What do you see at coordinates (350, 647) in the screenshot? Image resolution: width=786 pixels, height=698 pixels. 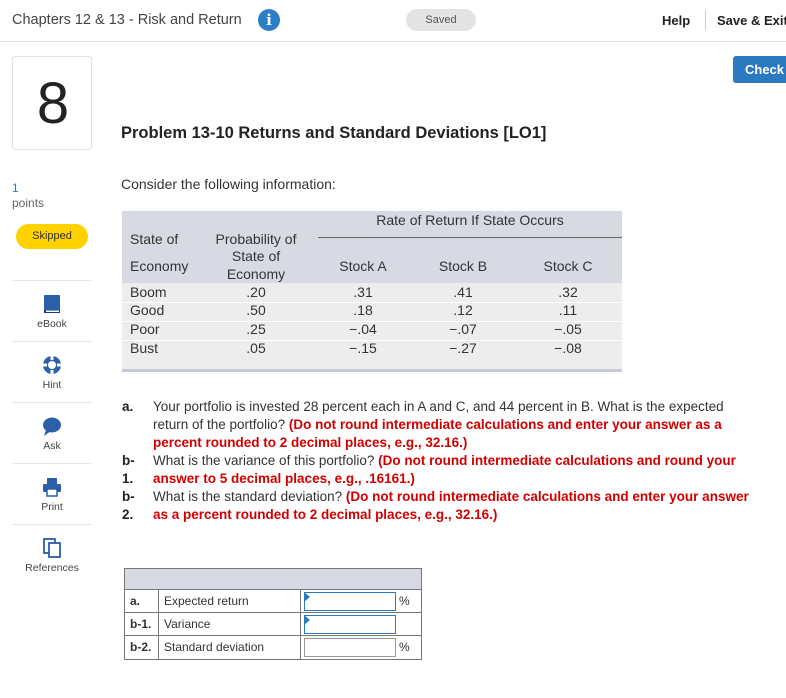 I see `standard-deviation-input` at bounding box center [350, 647].